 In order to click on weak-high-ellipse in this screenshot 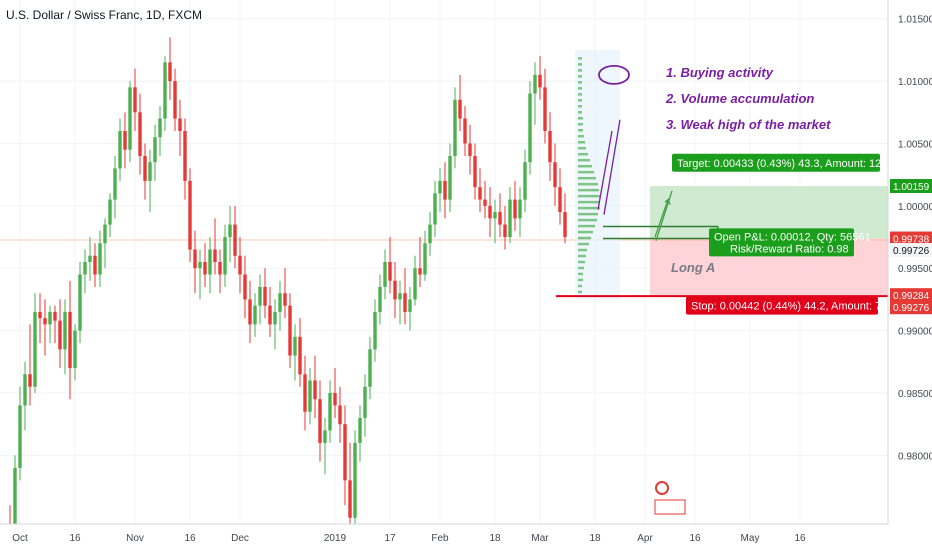, I will do `click(614, 74)`.